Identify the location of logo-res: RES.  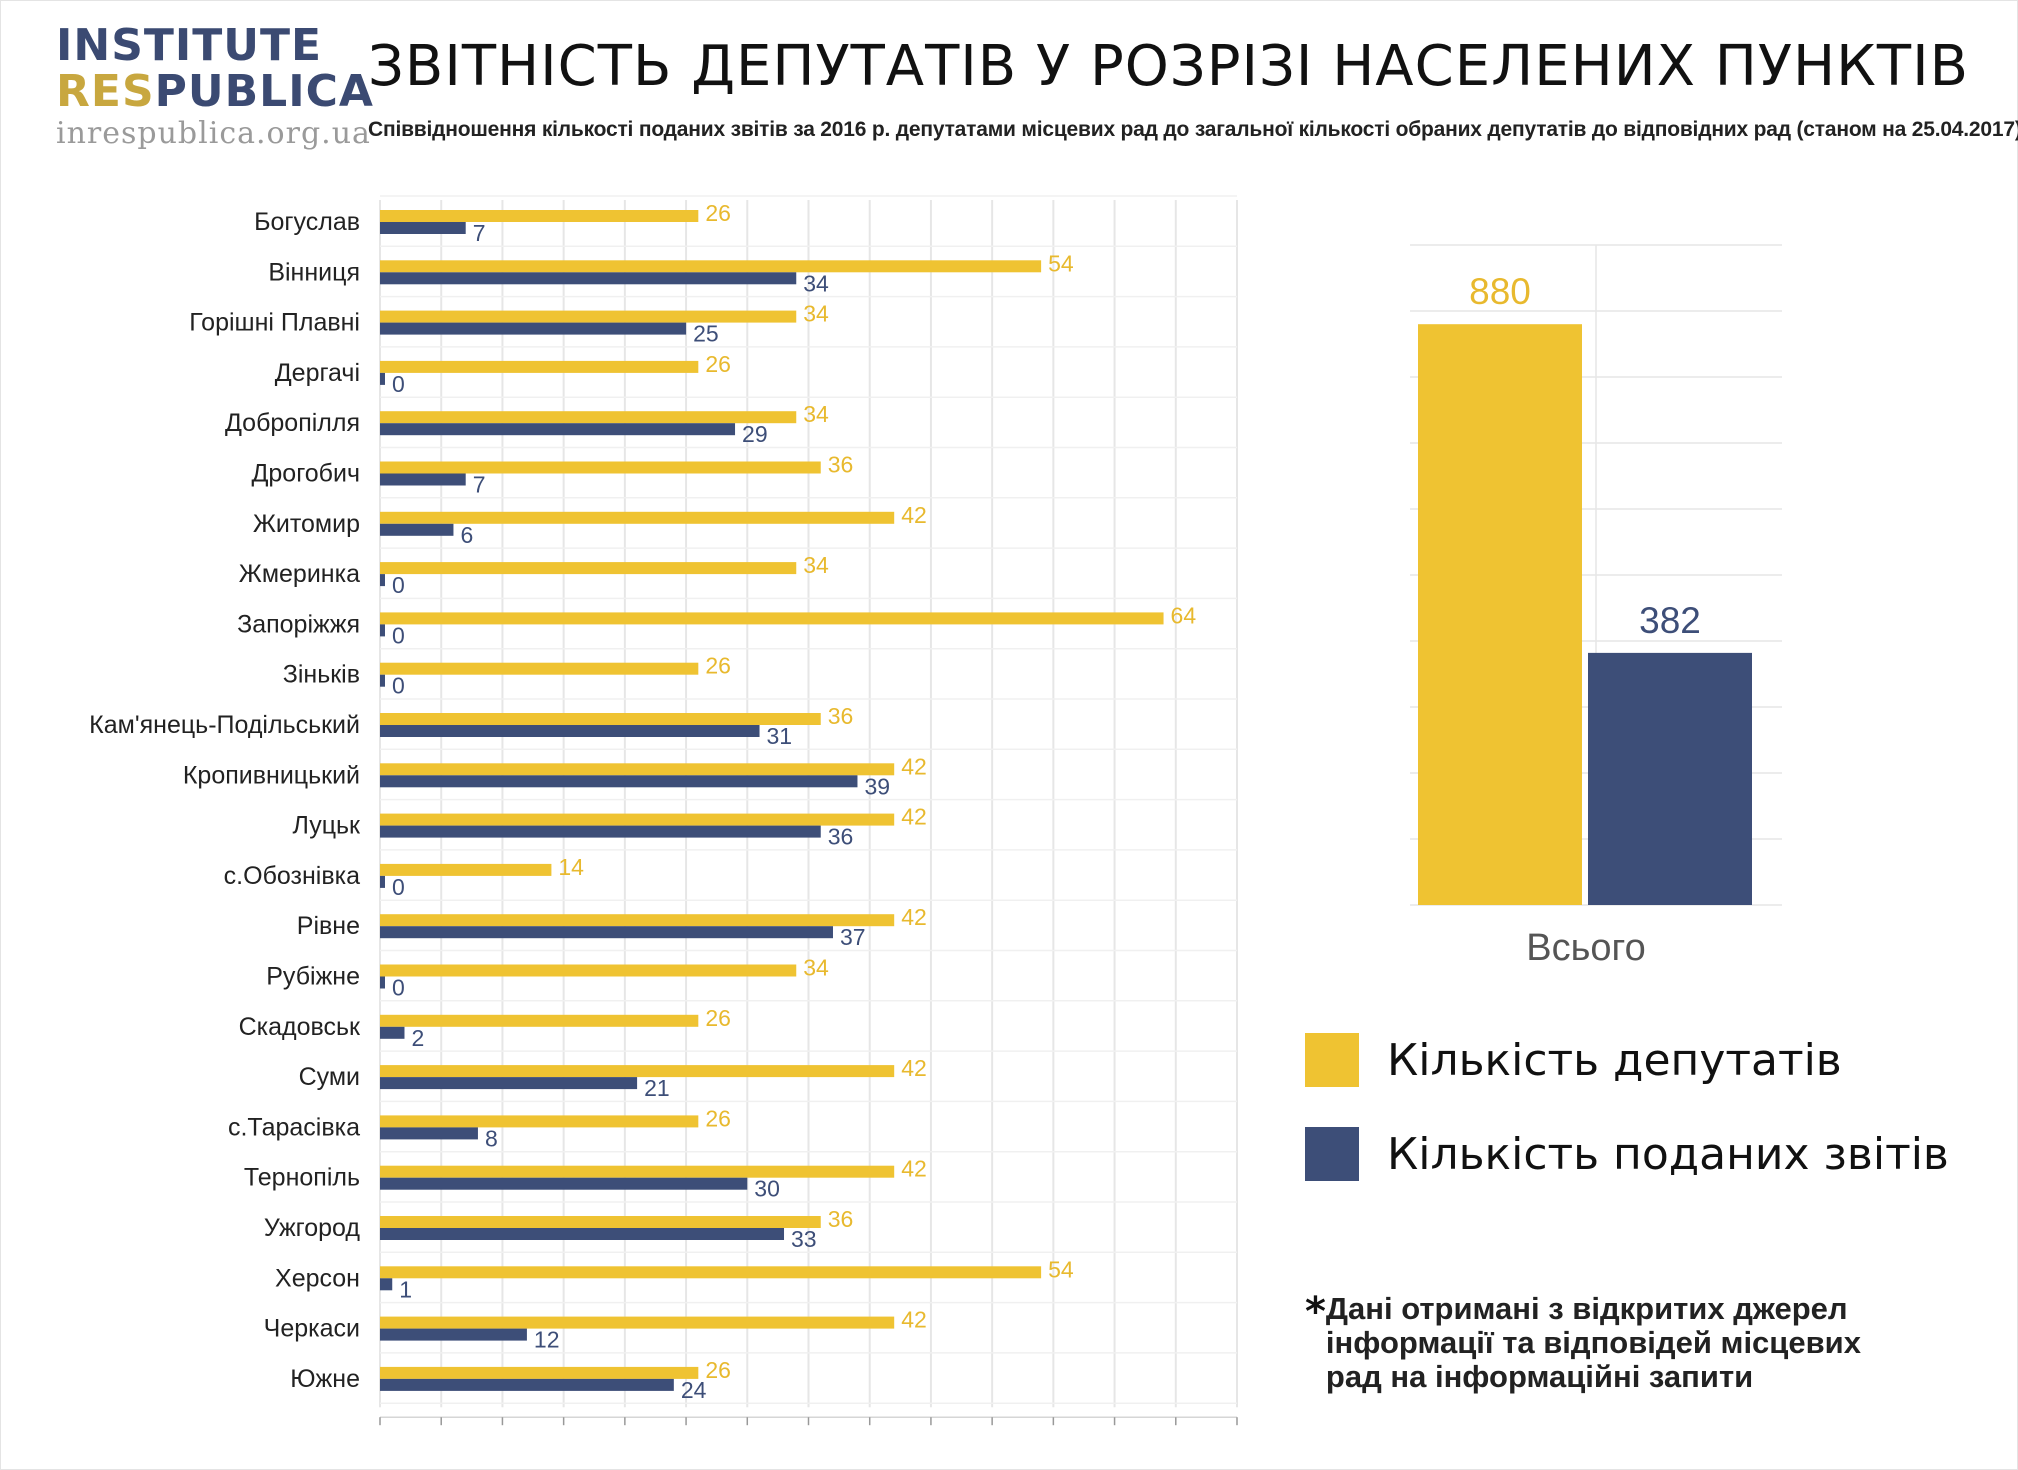
(105, 91).